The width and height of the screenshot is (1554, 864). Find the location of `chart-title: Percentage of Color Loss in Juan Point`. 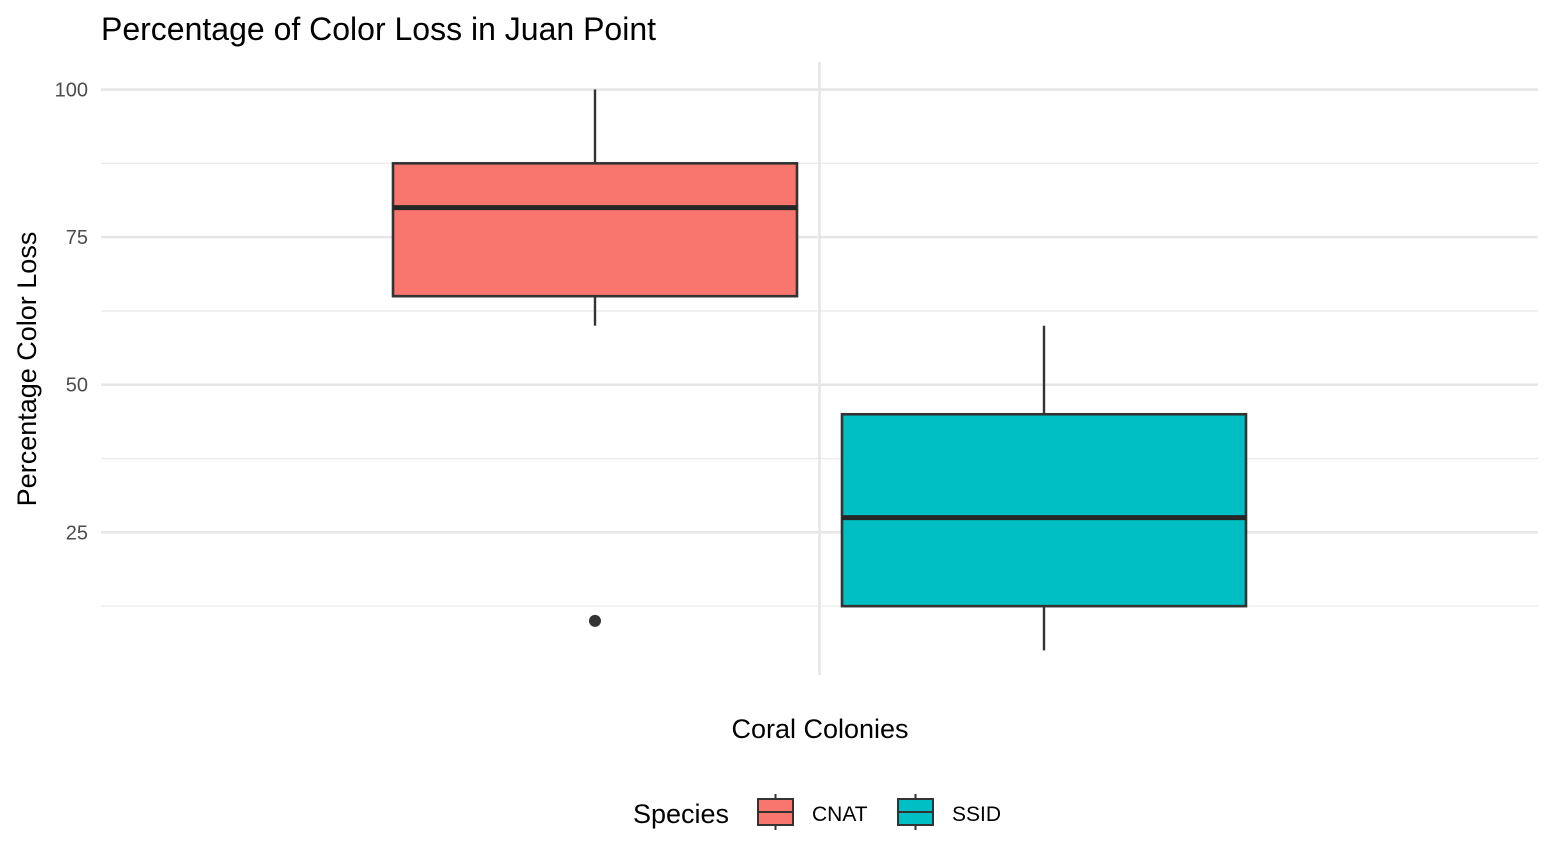

chart-title: Percentage of Color Loss in Juan Point is located at coordinates (378, 29).